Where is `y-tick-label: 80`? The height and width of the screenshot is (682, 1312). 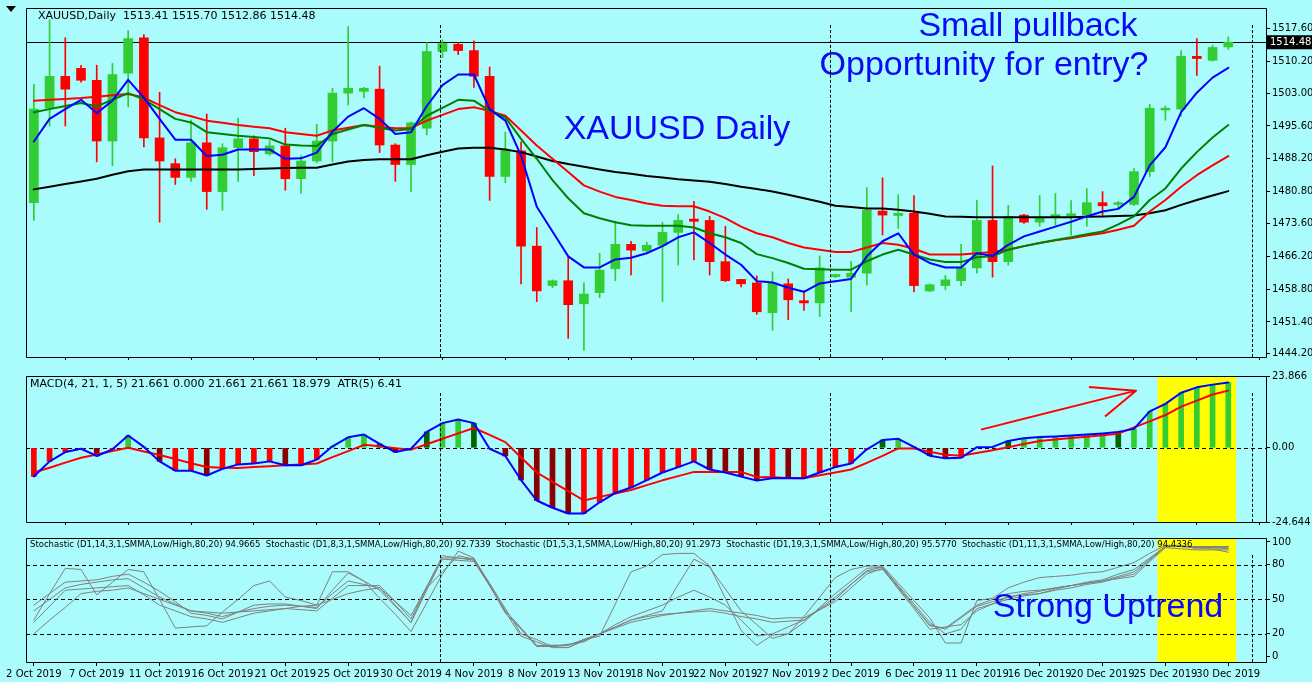
y-tick-label: 80 is located at coordinates (1278, 564).